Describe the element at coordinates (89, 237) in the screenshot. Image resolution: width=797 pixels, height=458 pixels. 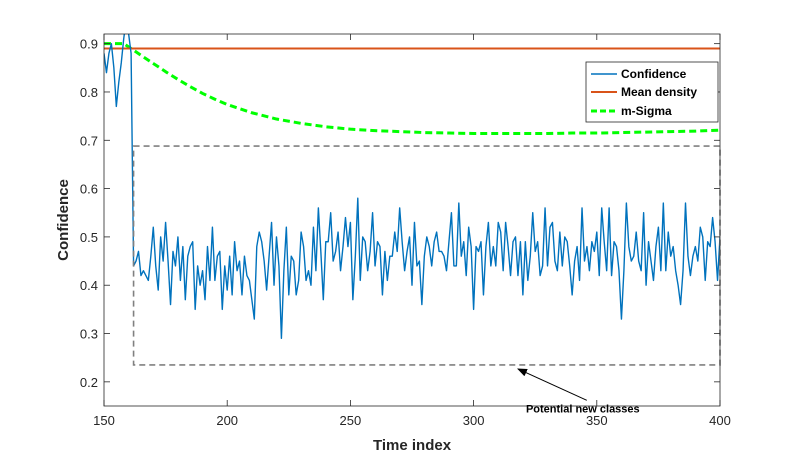
I see `y-tick-label: 0.5` at that location.